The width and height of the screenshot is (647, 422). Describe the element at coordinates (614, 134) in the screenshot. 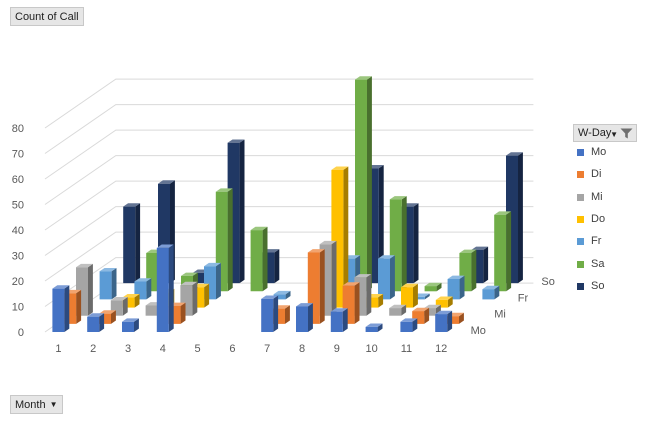

I see `dropdown-arrow-icon: ▼` at that location.